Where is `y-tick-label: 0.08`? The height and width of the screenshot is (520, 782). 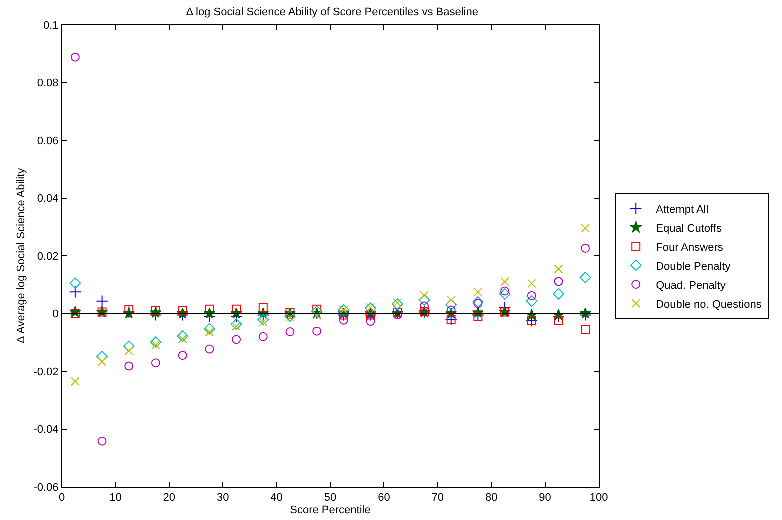 y-tick-label: 0.08 is located at coordinates (48, 84).